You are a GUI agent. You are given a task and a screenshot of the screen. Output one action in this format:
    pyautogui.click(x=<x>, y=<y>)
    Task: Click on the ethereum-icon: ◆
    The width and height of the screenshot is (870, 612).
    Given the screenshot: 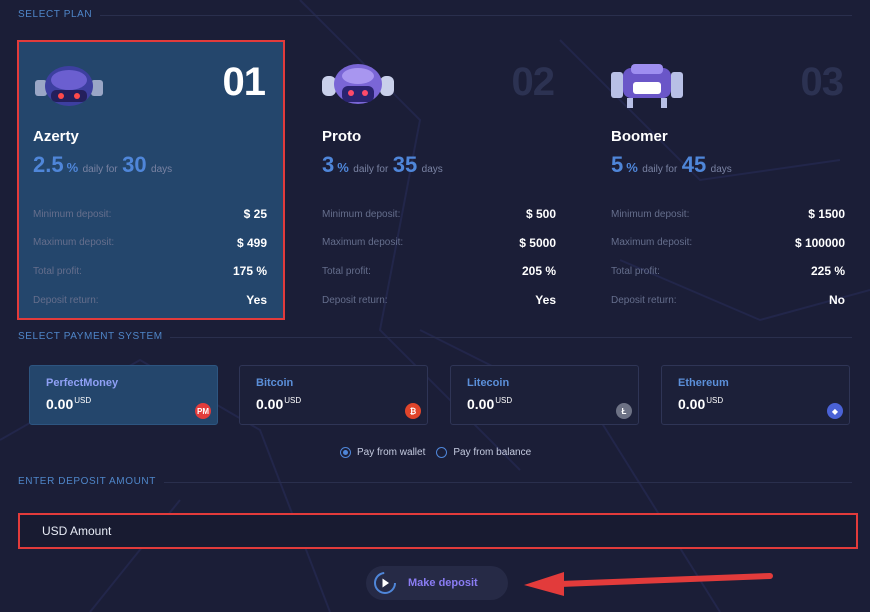 What is the action you would take?
    pyautogui.click(x=835, y=411)
    